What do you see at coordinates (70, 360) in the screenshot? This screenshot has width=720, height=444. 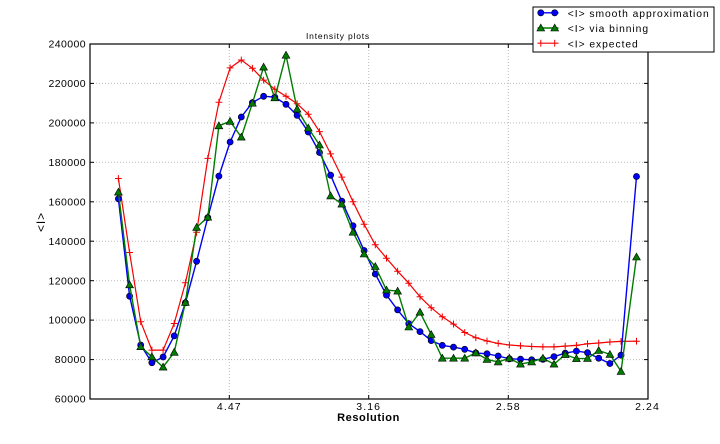 I see `svg-text: 80000` at bounding box center [70, 360].